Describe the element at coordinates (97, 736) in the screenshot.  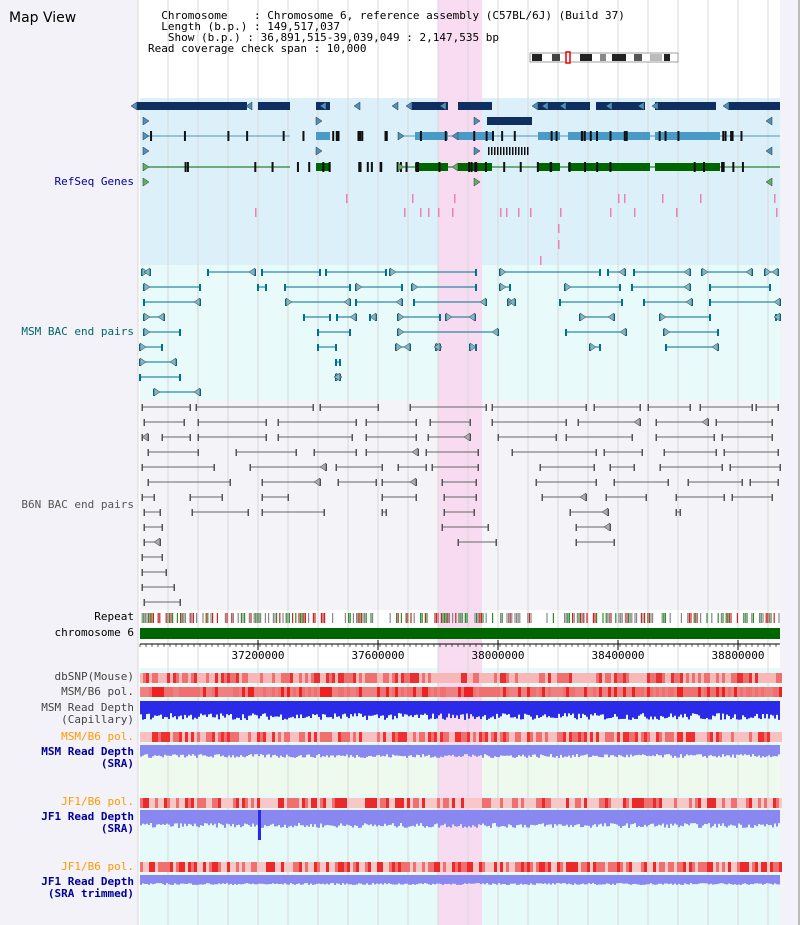
I see `label-msm-b6-pol-sra: MSM/B6 pol.` at that location.